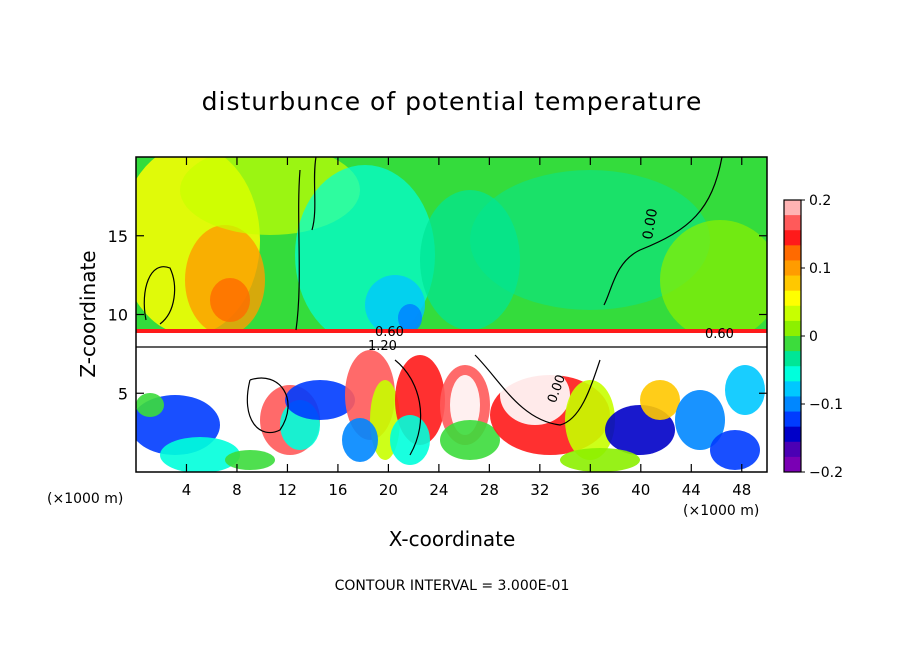 Image resolution: width=904 pixels, height=654 pixels. Describe the element at coordinates (452, 586) in the screenshot. I see `contour-interval-footer: CONTOUR INTERVAL = 3.000E-01` at that location.